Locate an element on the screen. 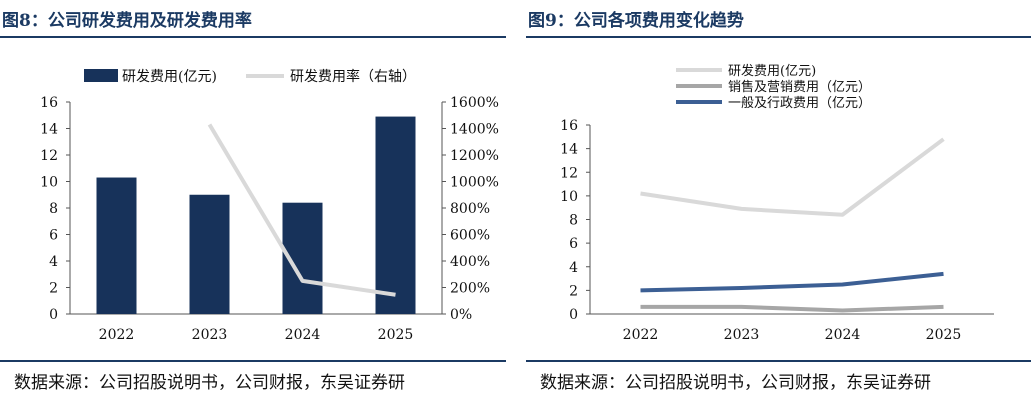 The height and width of the screenshot is (401, 1031). legend-swatch-rd-expense is located at coordinates (101, 75).